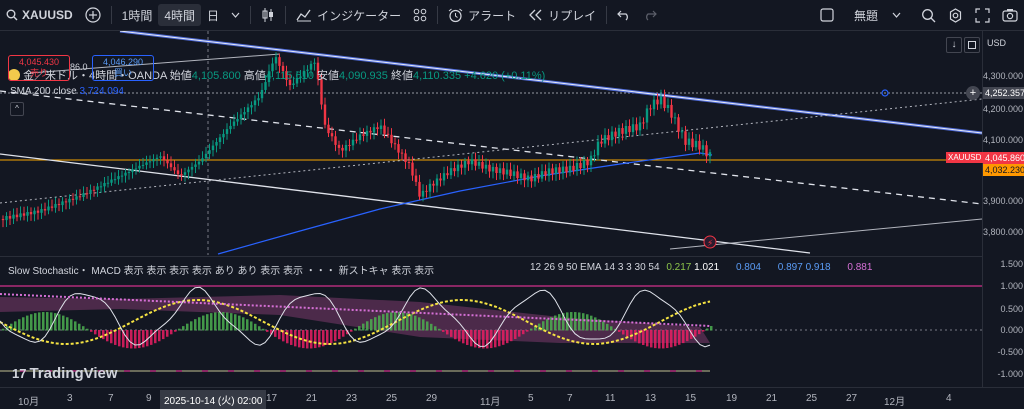  I want to click on stoch-k-line, so click(355, 317).